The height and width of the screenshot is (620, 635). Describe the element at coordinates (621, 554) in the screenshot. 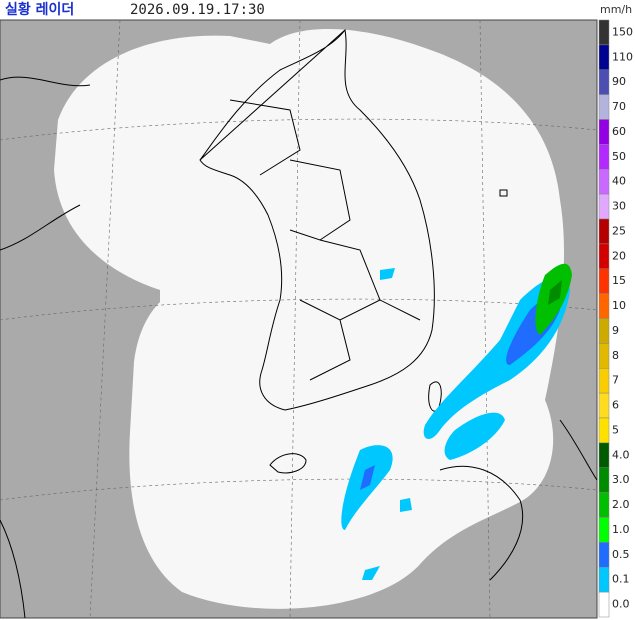

I see `legend-label: 0.5` at that location.